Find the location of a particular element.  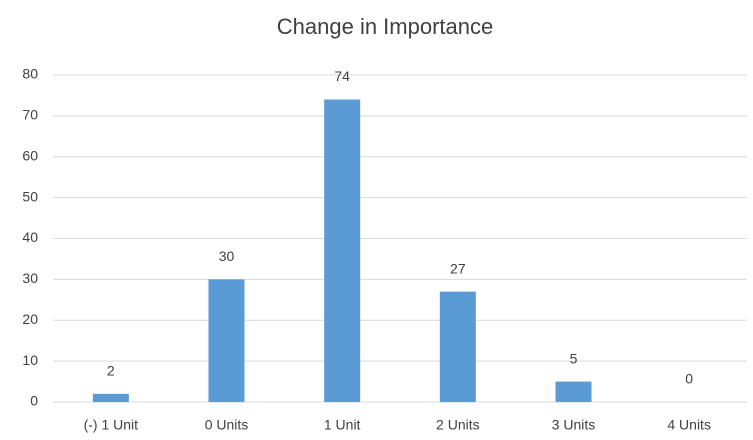

y-tick-label: 80 is located at coordinates (30, 74).